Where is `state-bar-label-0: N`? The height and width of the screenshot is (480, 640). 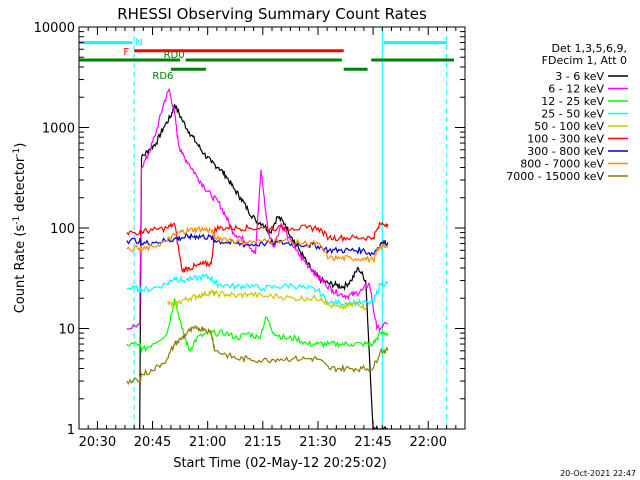 state-bar-label-0: N is located at coordinates (138, 43).